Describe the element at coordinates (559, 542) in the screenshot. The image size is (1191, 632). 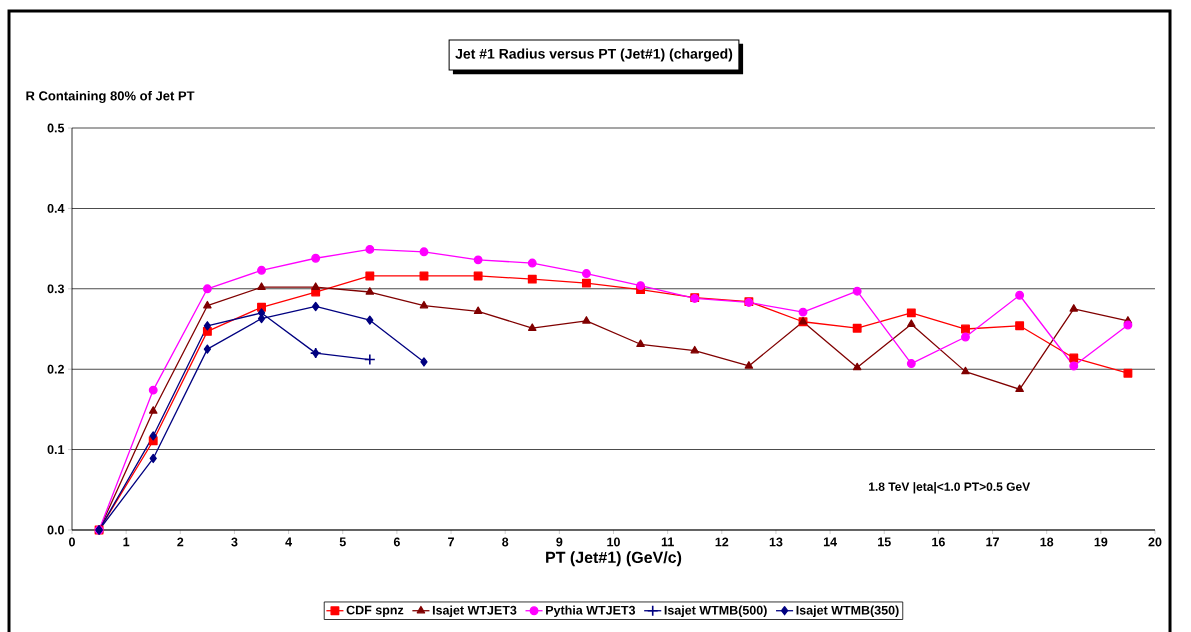
I see `x-tick-label: 9` at that location.